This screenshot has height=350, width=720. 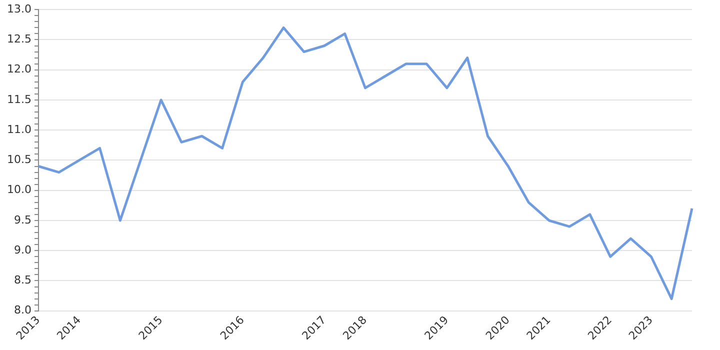 What do you see at coordinates (19, 39) in the screenshot?
I see `y-tick-label: 12.5` at bounding box center [19, 39].